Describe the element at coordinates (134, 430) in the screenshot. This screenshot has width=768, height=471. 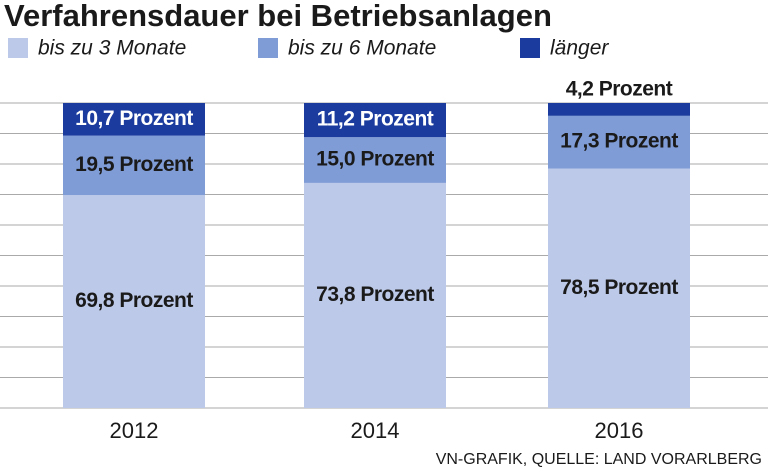
I see `x-tick-label: 2012` at that location.